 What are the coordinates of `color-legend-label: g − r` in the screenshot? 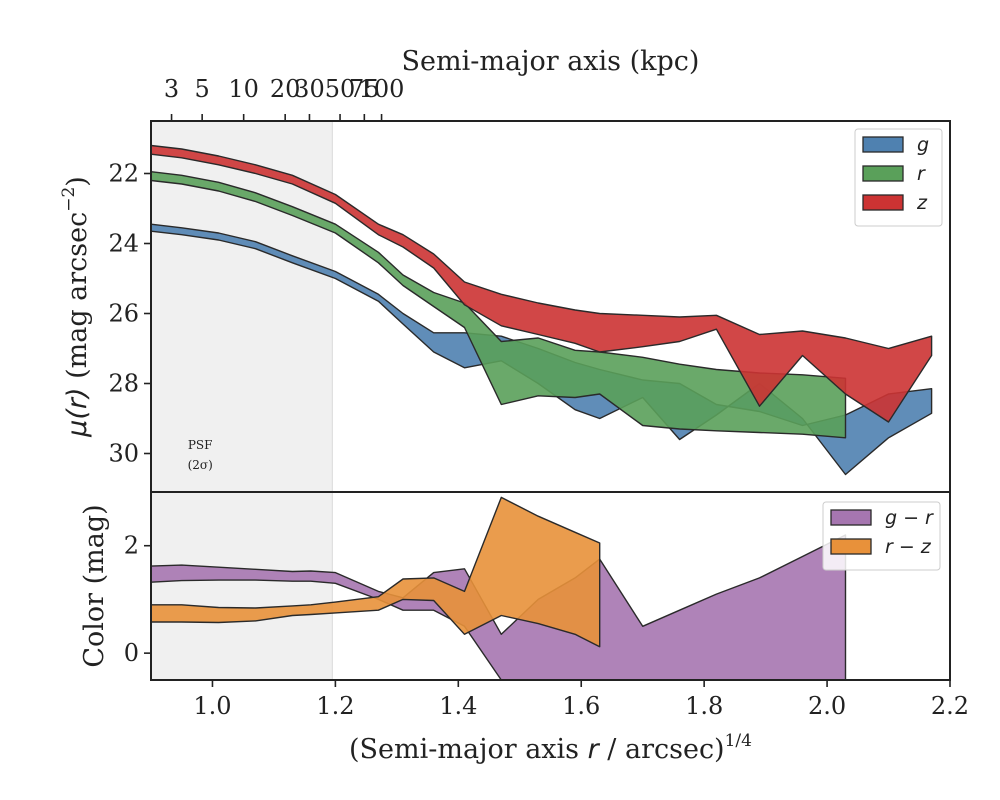 It's located at (909, 518).